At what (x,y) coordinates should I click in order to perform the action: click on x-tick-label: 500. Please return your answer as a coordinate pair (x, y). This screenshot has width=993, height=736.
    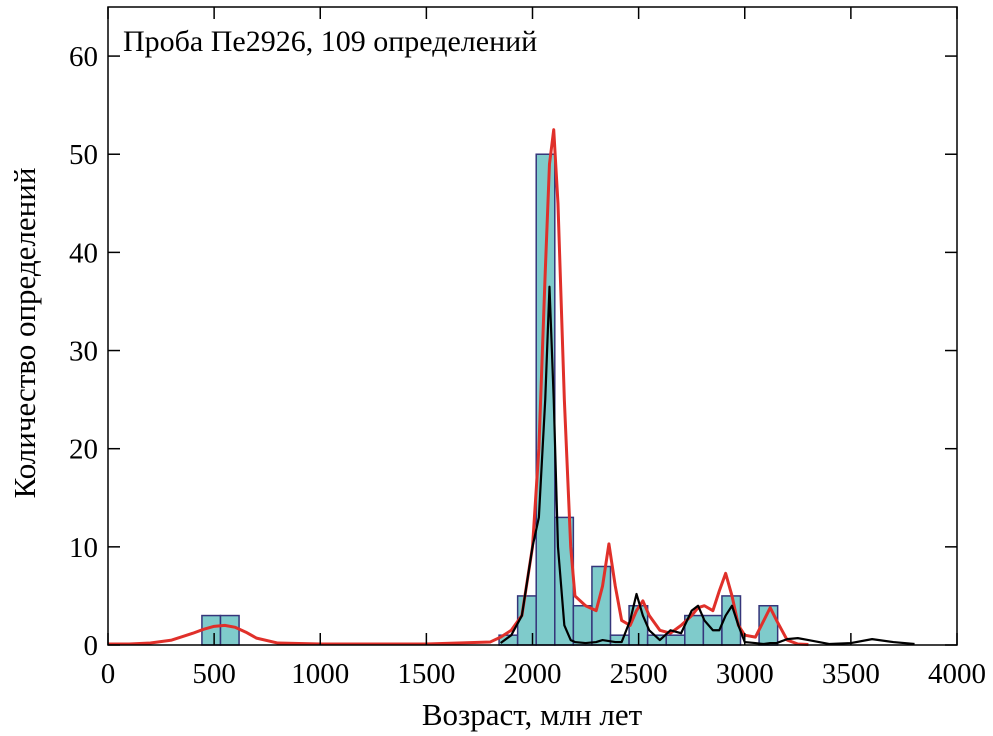
    Looking at the image, I should click on (214, 674).